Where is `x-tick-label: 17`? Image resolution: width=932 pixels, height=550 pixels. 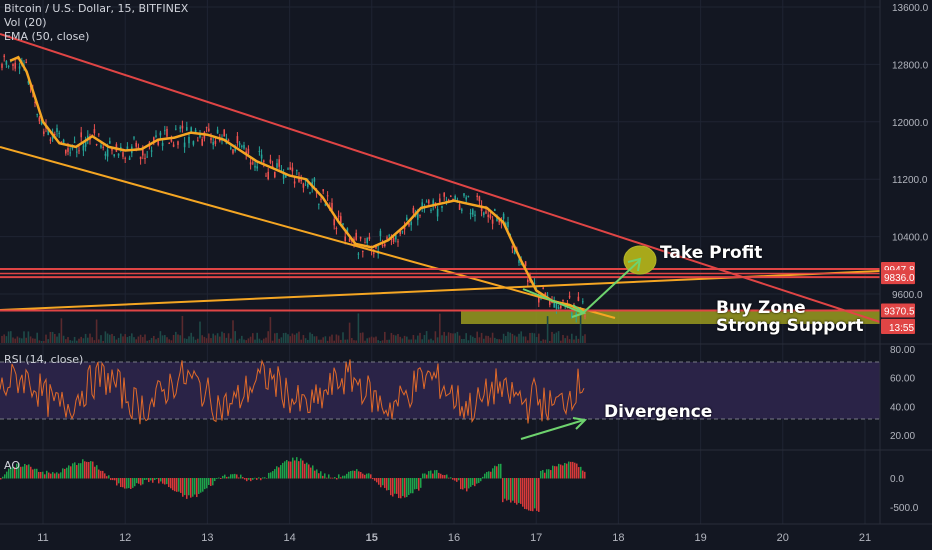 x-tick-label: 17 is located at coordinates (536, 538).